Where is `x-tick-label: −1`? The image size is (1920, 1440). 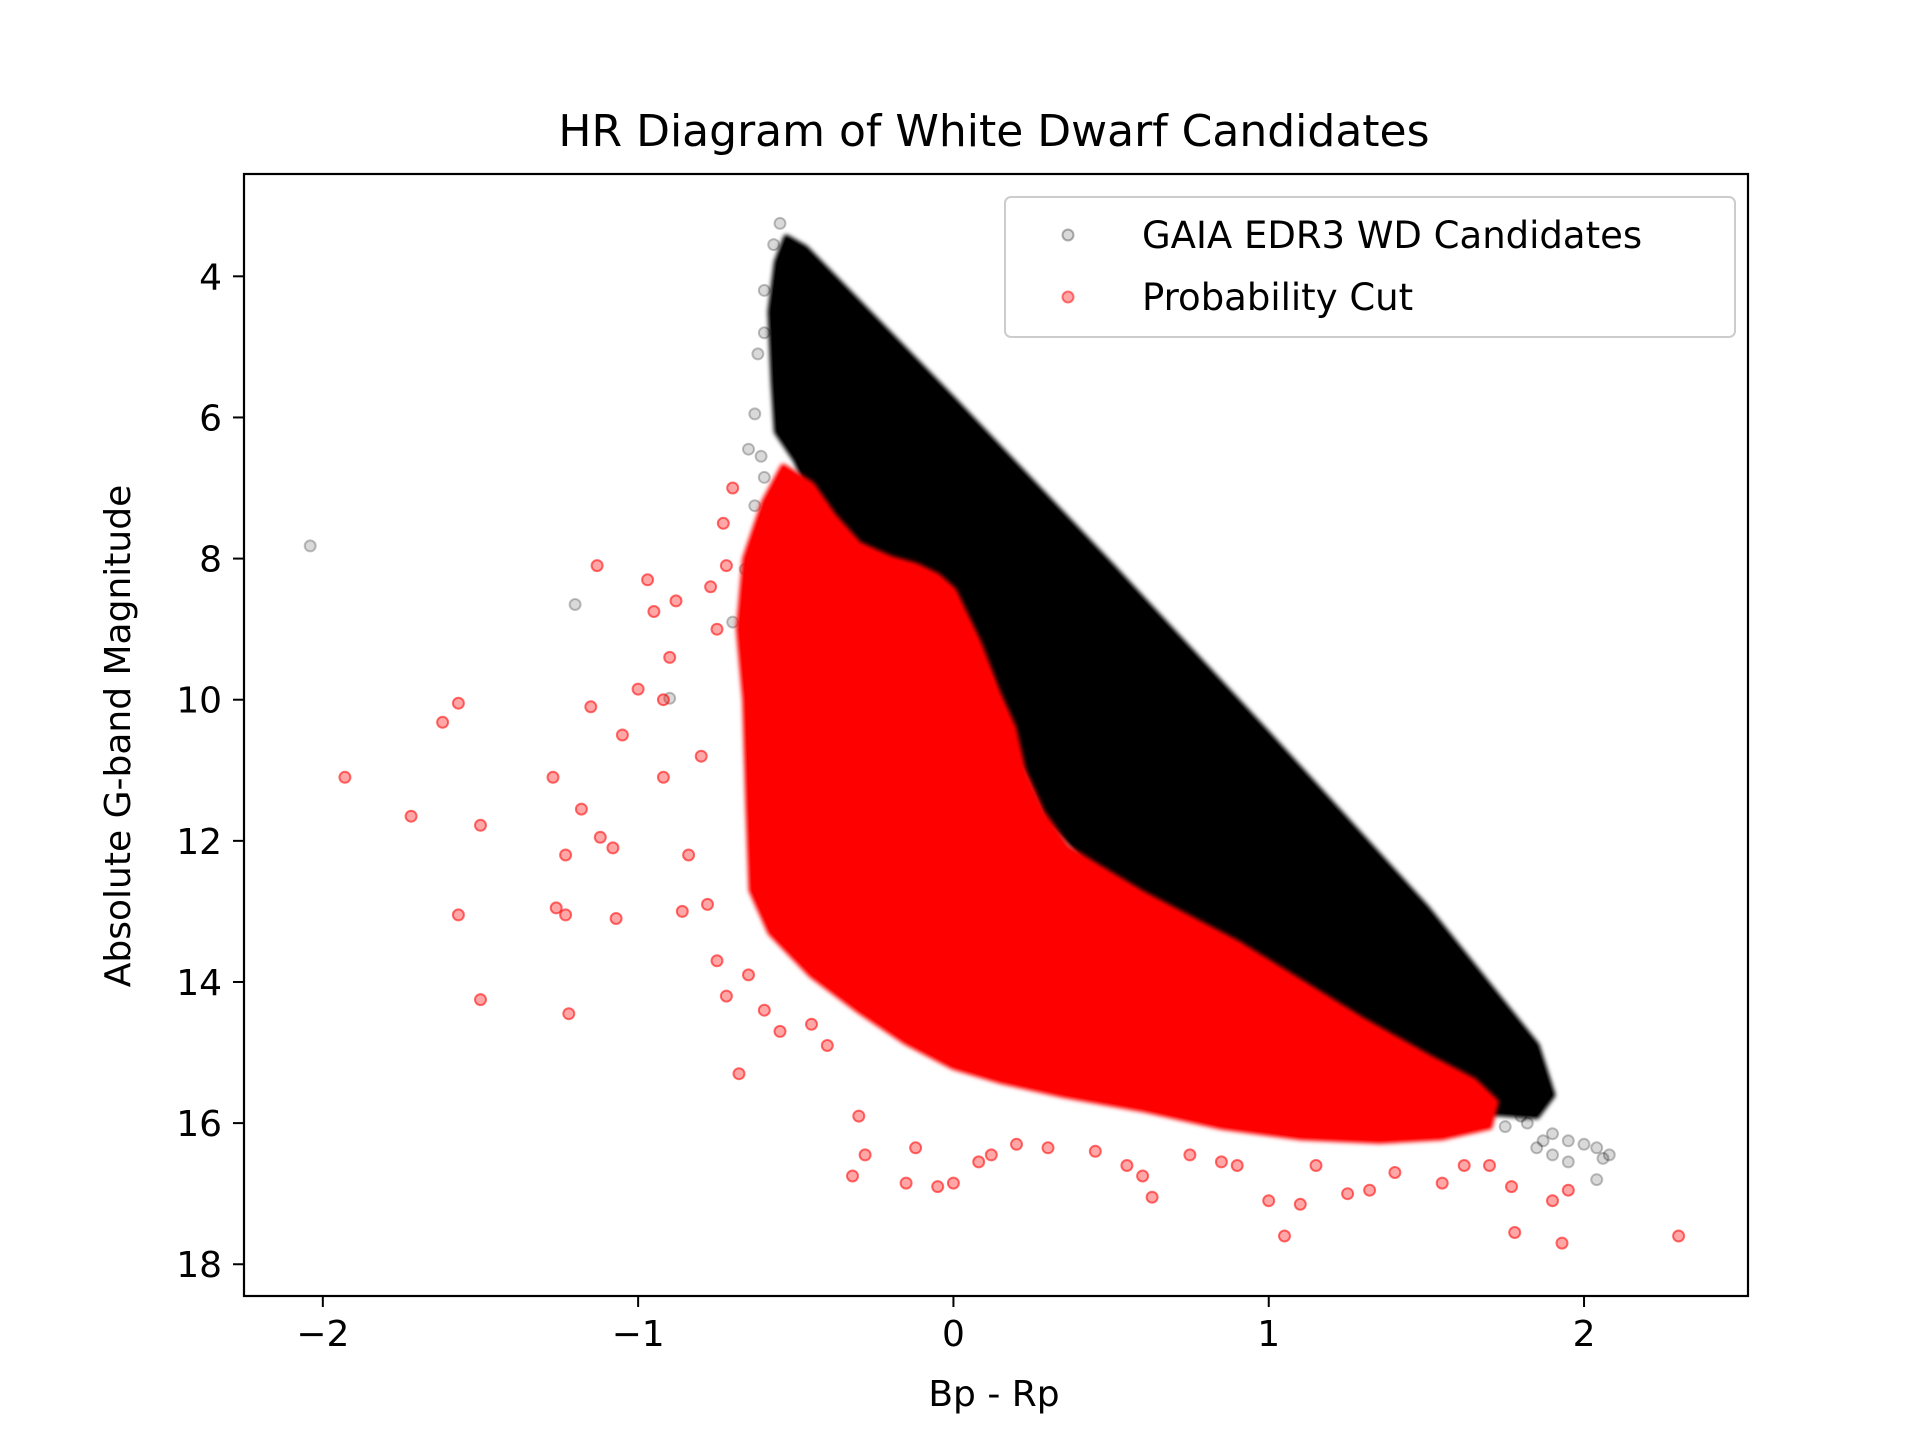
x-tick-label: −1 is located at coordinates (638, 1334).